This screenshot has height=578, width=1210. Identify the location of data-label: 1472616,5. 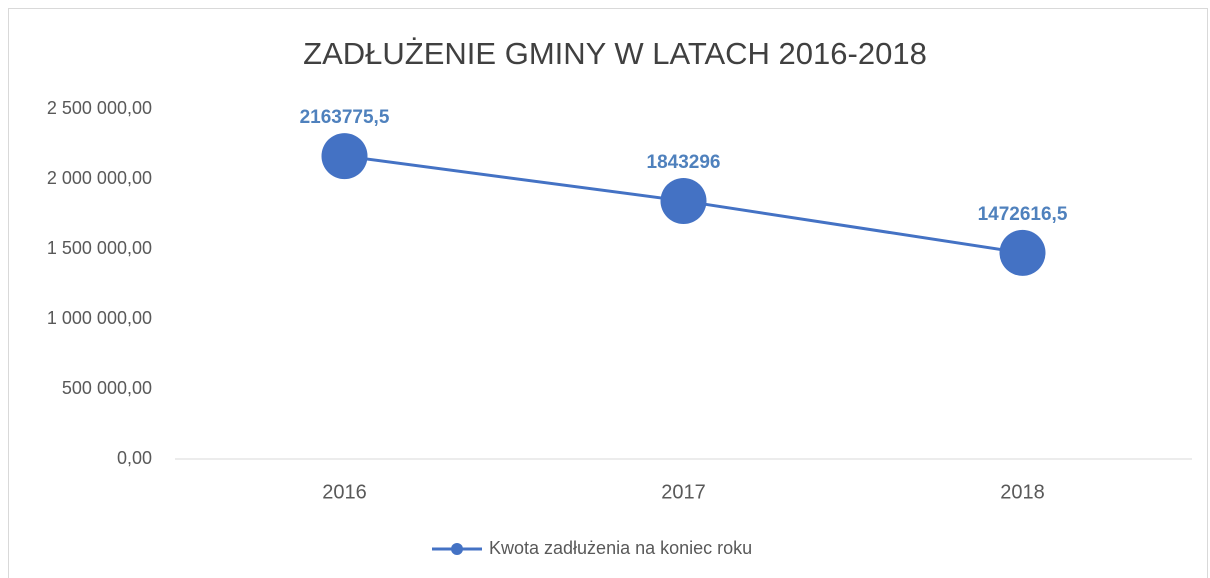
(1023, 214).